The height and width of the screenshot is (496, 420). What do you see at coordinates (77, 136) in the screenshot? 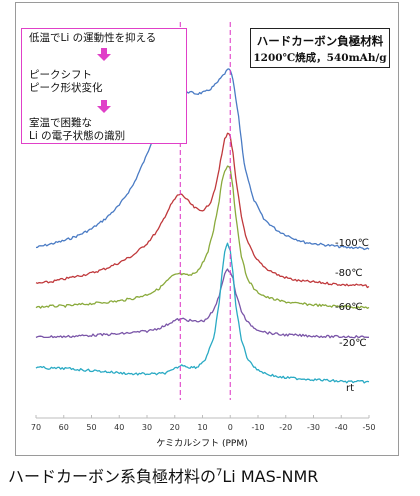
I see `annotation-line-5: Li の電子状態の識別` at bounding box center [77, 136].